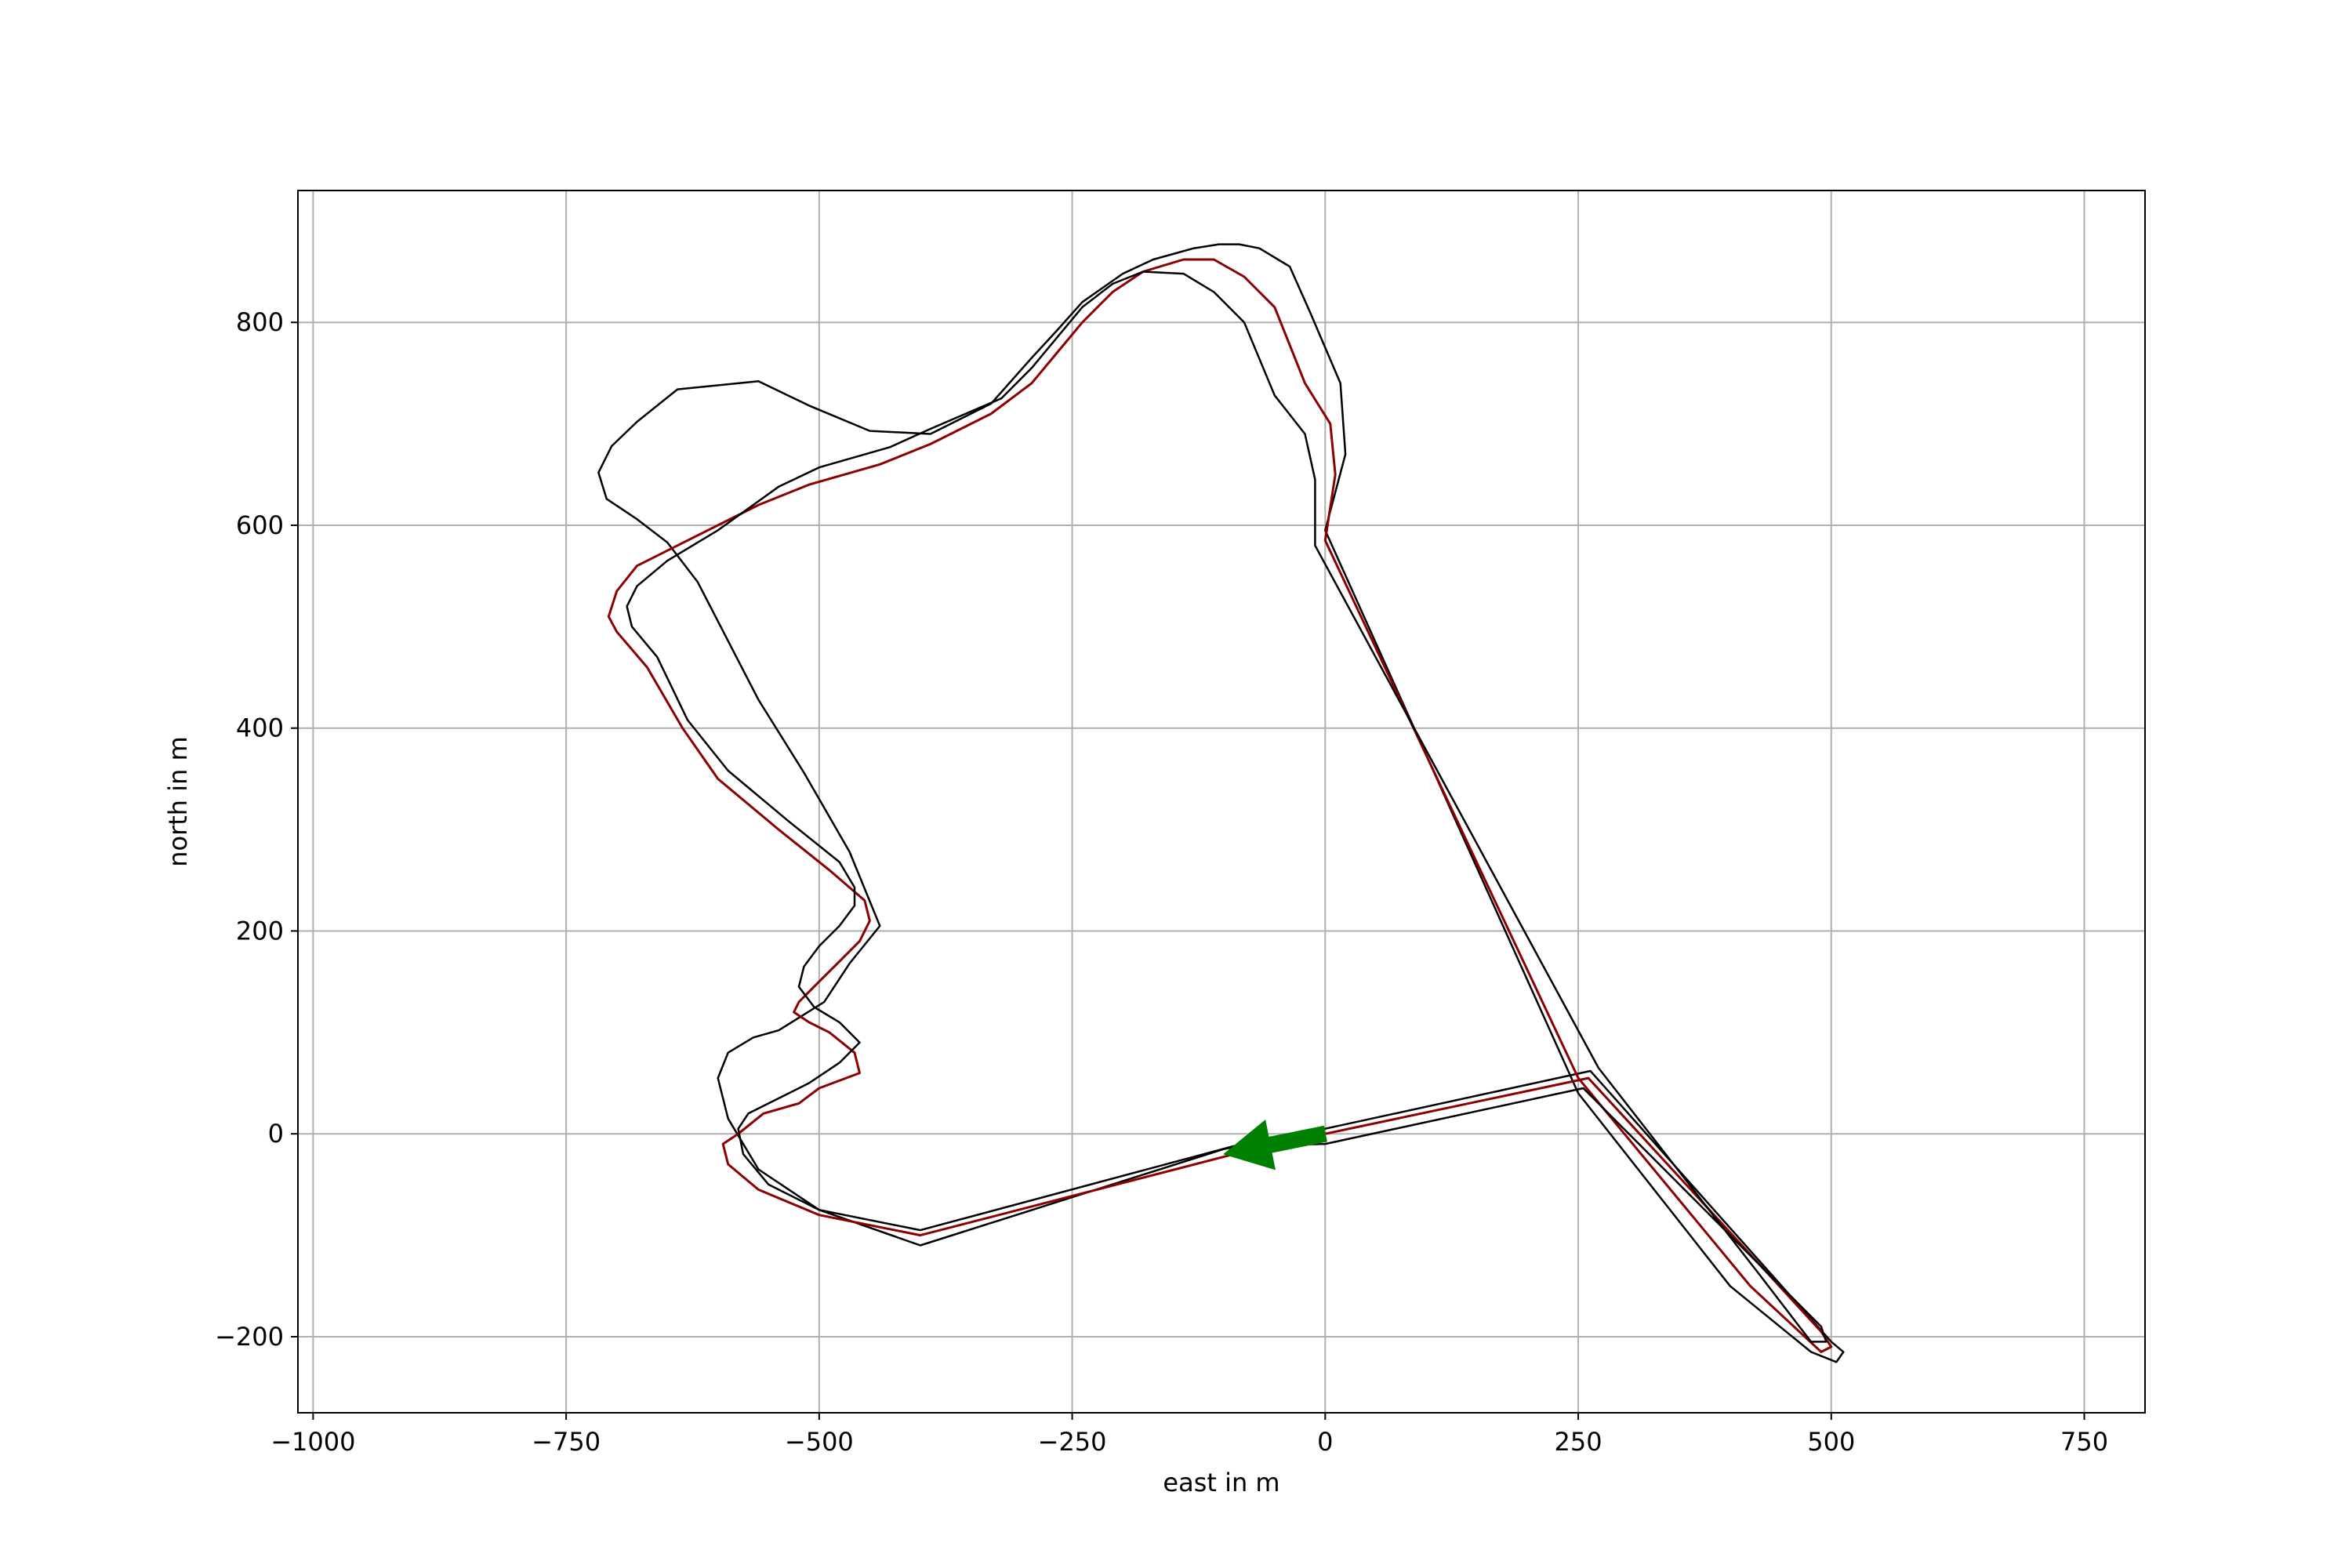 This screenshot has width=2352, height=1568. Describe the element at coordinates (2084, 1442) in the screenshot. I see `x-tick-label: 750` at that location.